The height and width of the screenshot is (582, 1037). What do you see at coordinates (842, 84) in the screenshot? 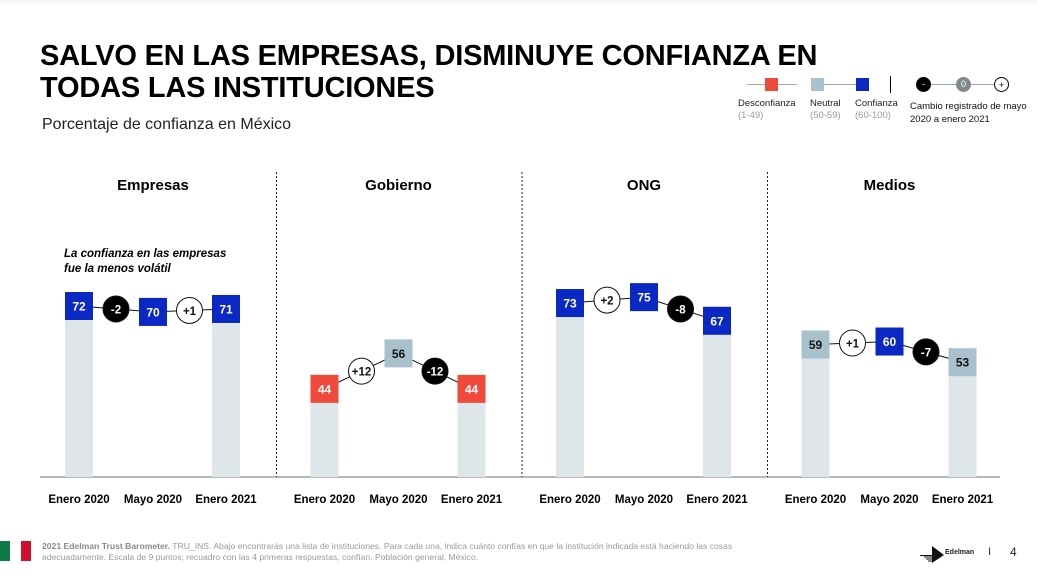
I see `legend-connector` at bounding box center [842, 84].